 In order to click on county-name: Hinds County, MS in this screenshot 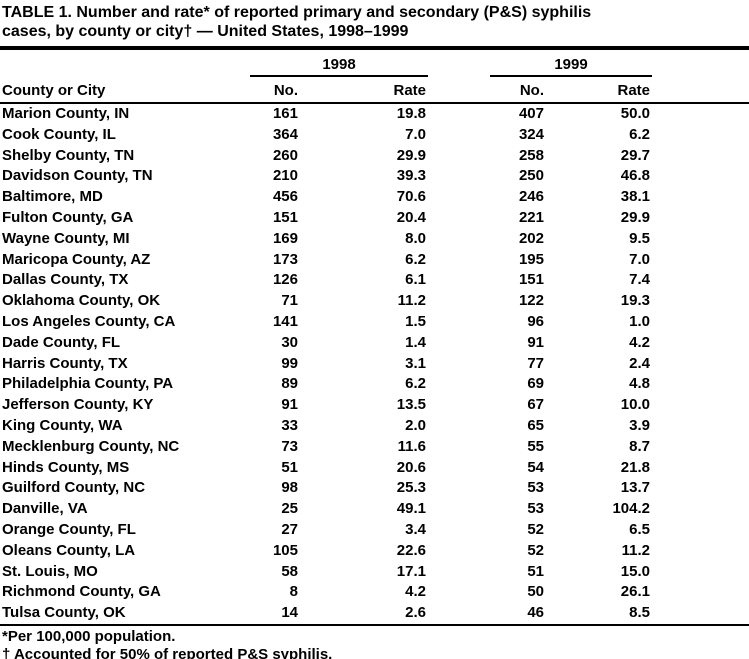, I will do `click(66, 467)`.